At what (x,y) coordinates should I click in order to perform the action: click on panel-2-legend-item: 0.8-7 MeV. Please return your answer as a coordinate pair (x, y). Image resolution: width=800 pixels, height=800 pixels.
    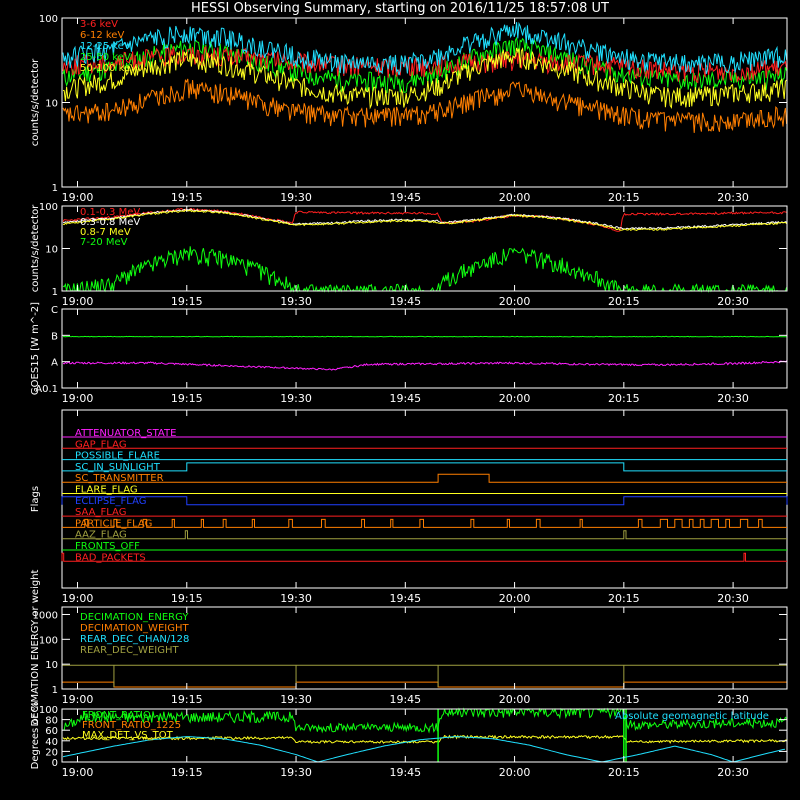
    Looking at the image, I should click on (105, 232).